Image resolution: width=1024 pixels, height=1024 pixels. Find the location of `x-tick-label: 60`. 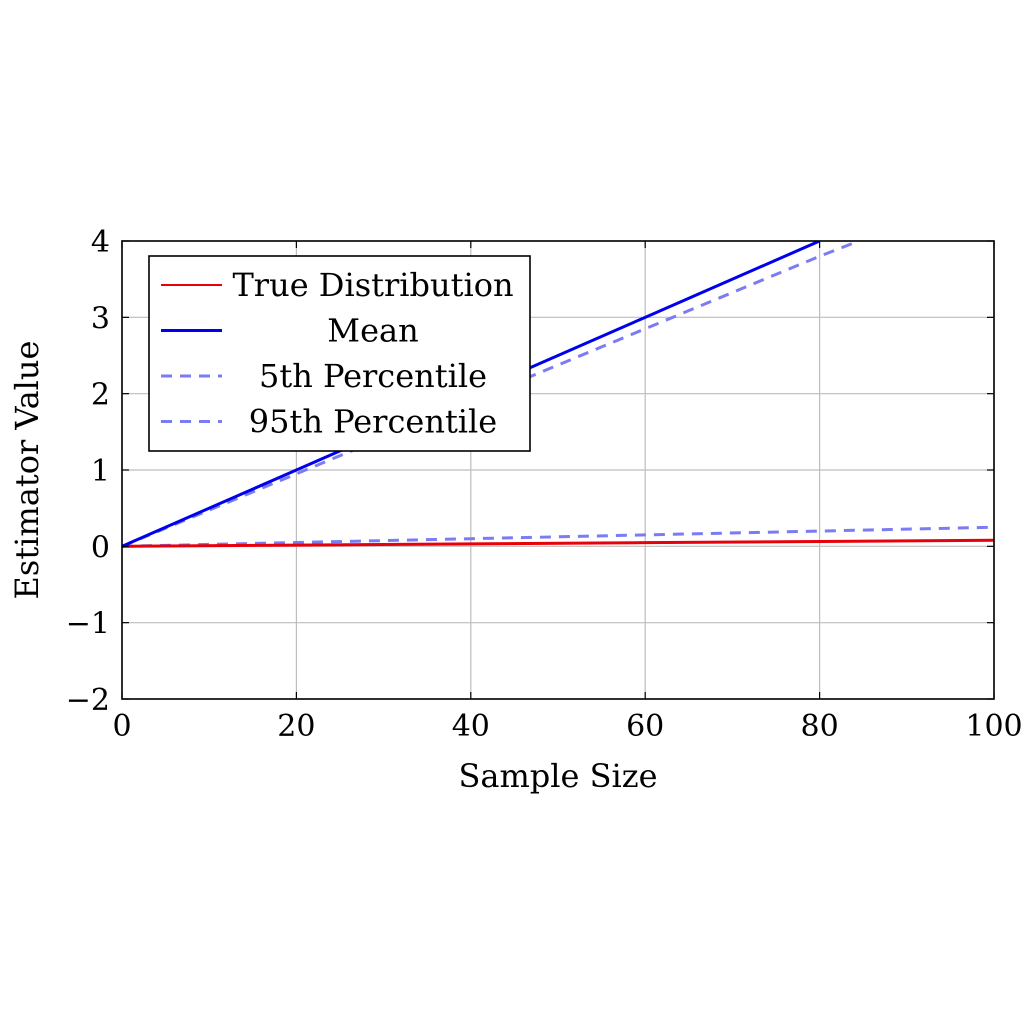

x-tick-label: 60 is located at coordinates (645, 726).